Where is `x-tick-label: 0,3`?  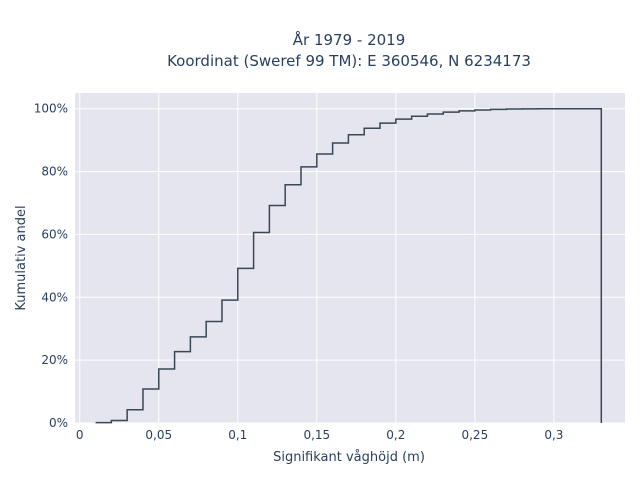
x-tick-label: 0,3 is located at coordinates (553, 435).